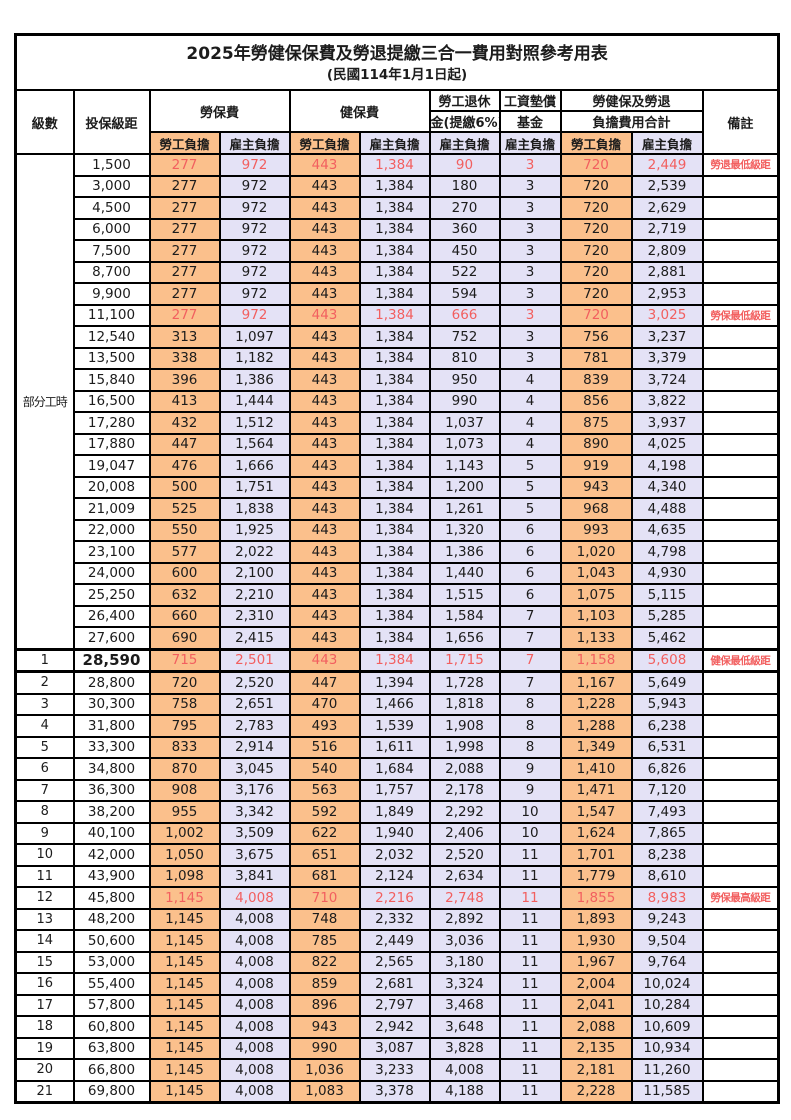 This screenshot has height=1120, width=791. I want to click on value-cell: 7,493, so click(667, 812).